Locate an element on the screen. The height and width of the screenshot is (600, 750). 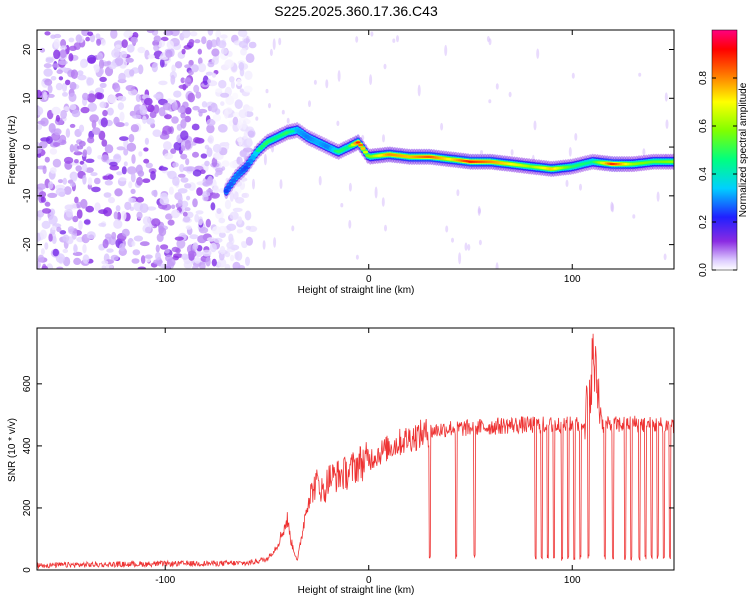
colorbar-gradient is located at coordinates (724, 150).